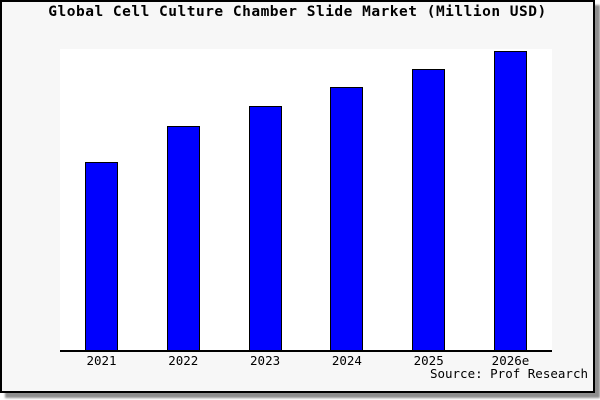 The image size is (600, 400). I want to click on source-credit: Source: Prof Research, so click(508, 373).